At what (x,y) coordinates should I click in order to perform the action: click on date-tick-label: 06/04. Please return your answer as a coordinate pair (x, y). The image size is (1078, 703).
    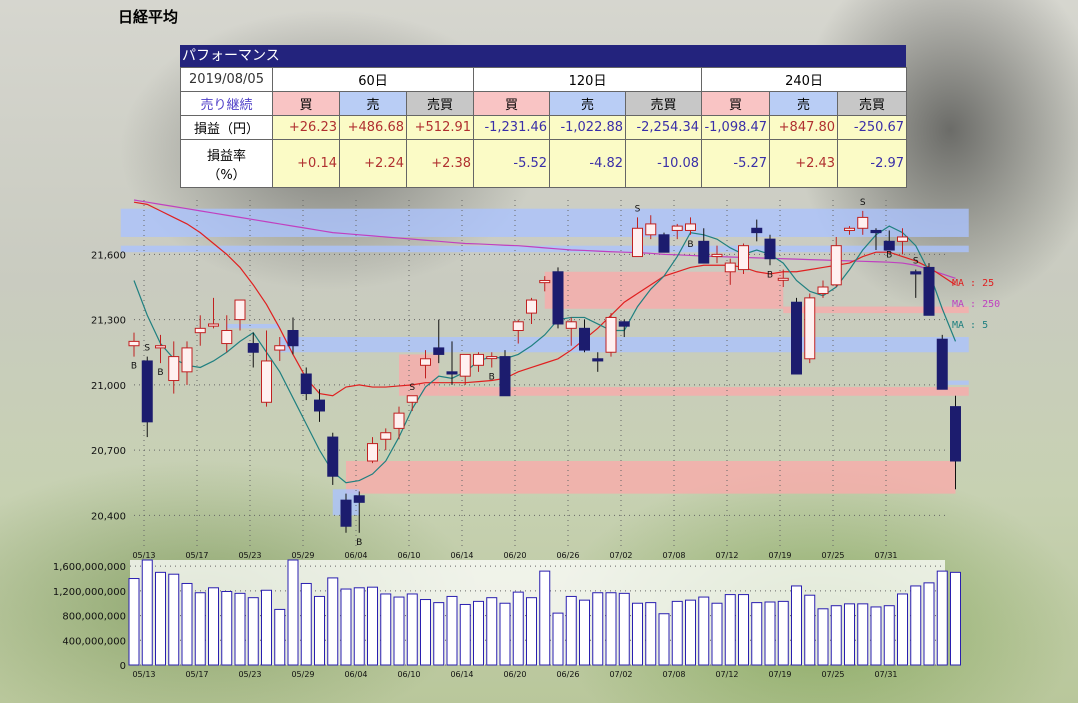
    Looking at the image, I should click on (355, 555).